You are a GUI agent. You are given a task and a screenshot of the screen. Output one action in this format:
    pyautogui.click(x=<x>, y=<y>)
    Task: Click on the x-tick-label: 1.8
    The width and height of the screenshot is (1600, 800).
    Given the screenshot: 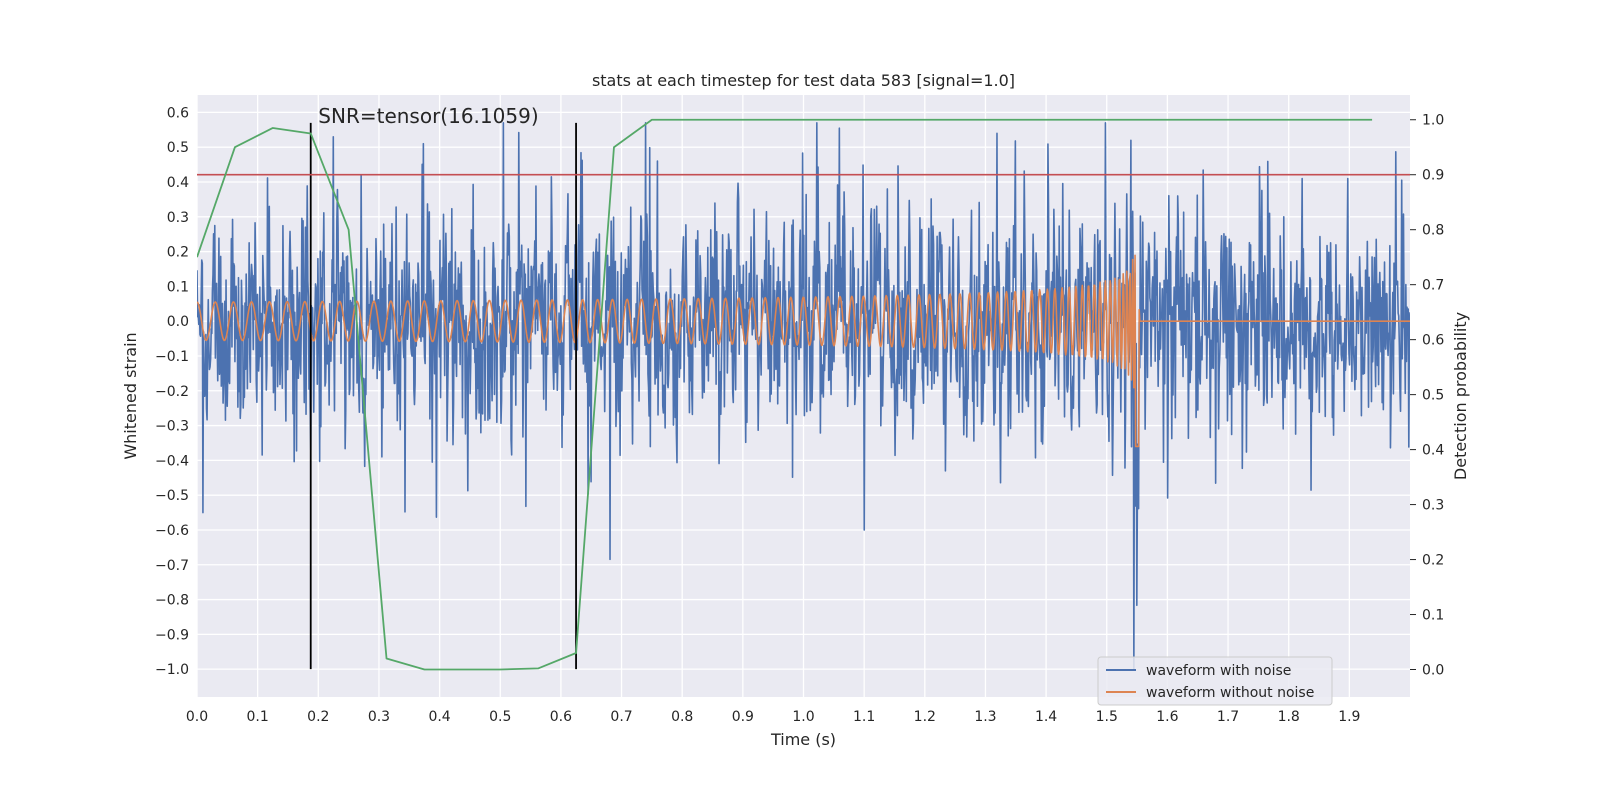 What is the action you would take?
    pyautogui.click(x=1289, y=717)
    